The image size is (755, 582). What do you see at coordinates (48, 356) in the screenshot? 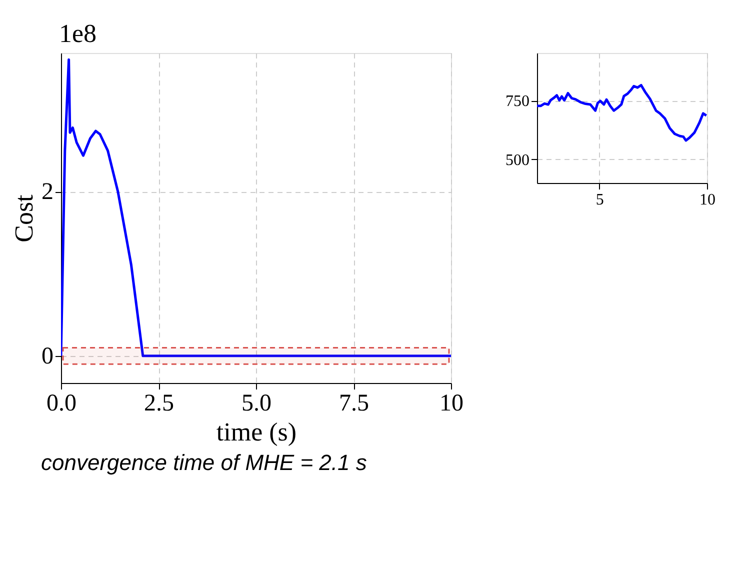
I see `y-tick-label: 0` at bounding box center [48, 356].